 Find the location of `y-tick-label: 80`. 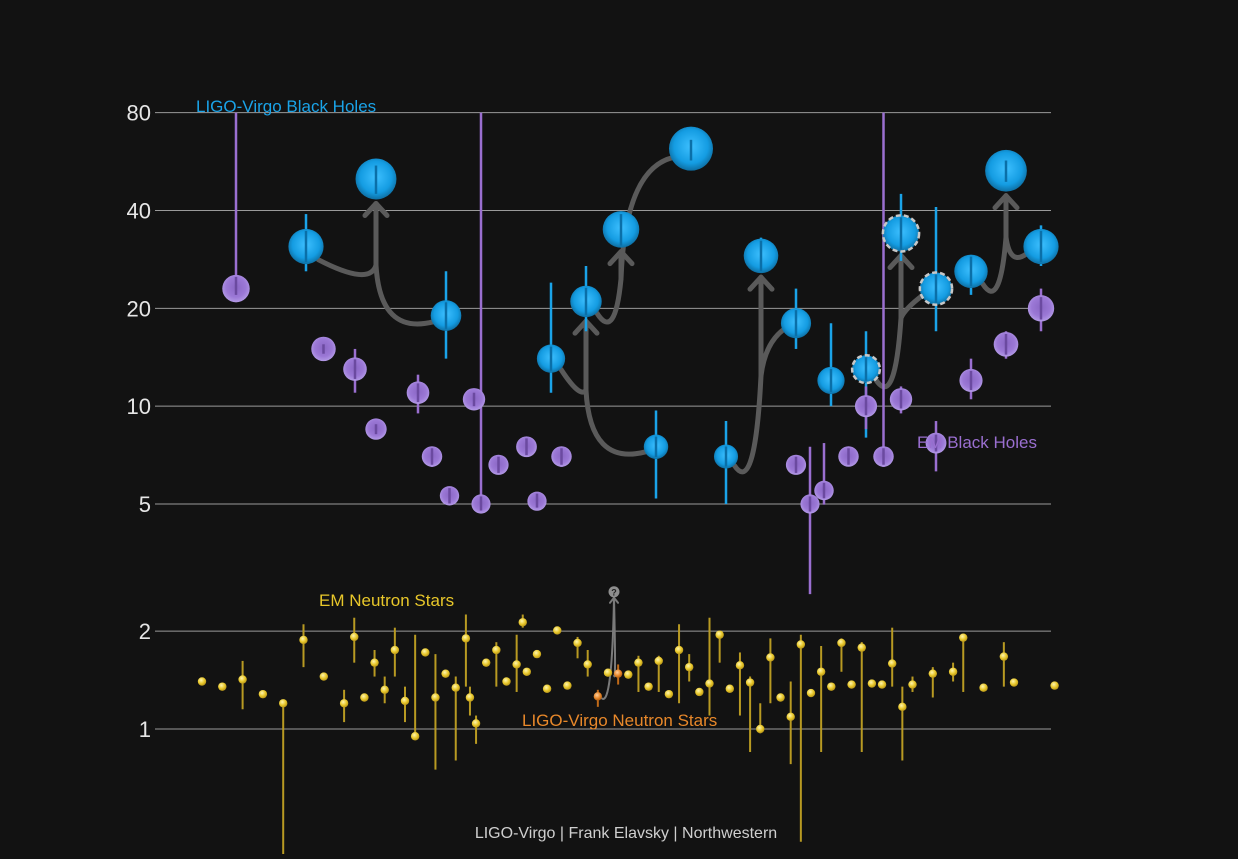

y-tick-label: 80 is located at coordinates (139, 113).